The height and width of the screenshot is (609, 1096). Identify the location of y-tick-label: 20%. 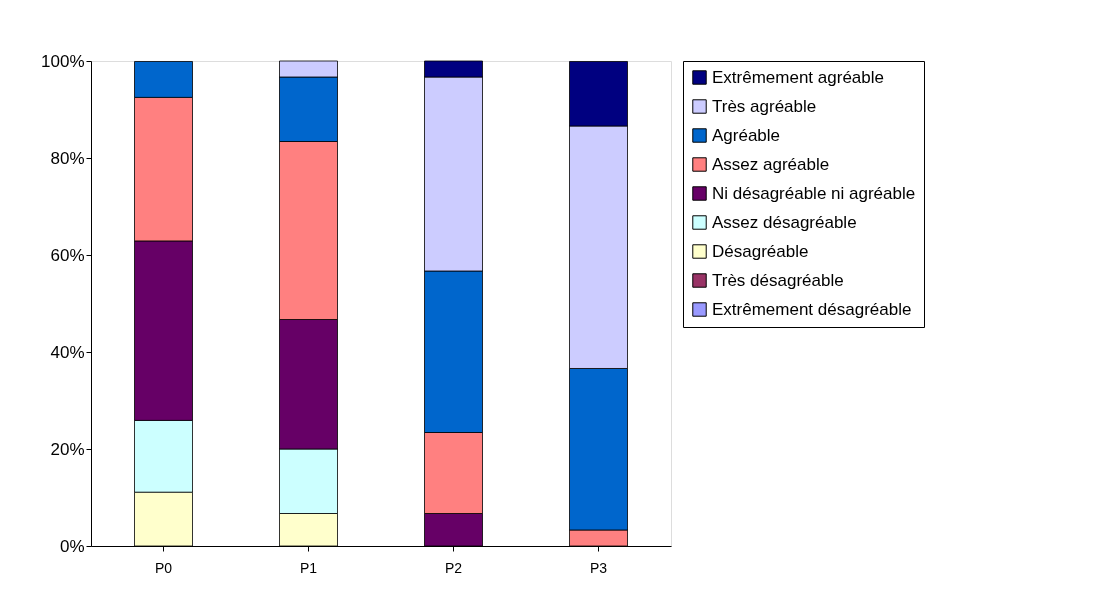
(67, 449).